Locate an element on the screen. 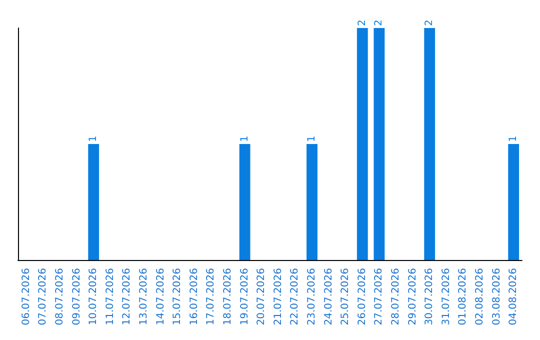  x-tick-label: 11.07.2026 is located at coordinates (110, 297).